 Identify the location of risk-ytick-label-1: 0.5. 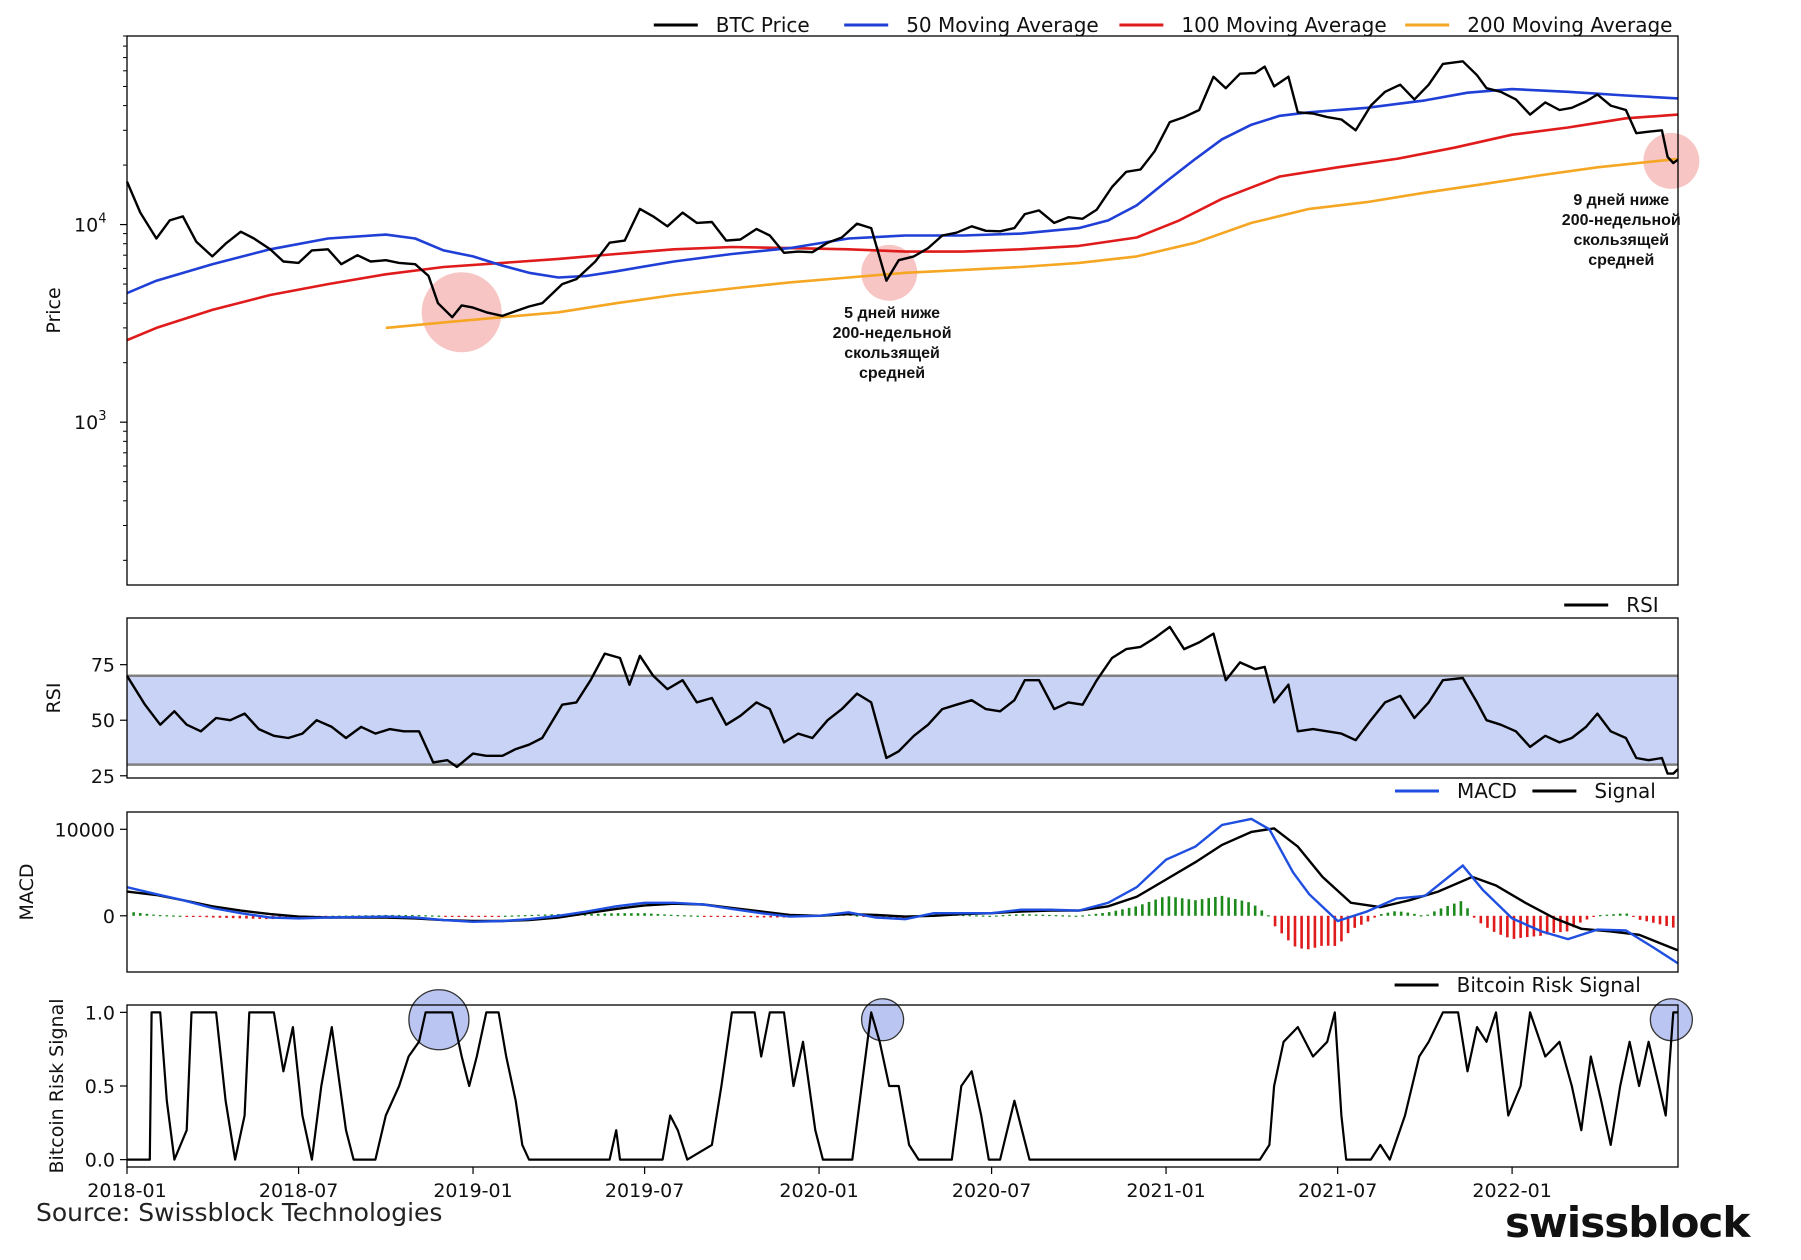
(100, 1087).